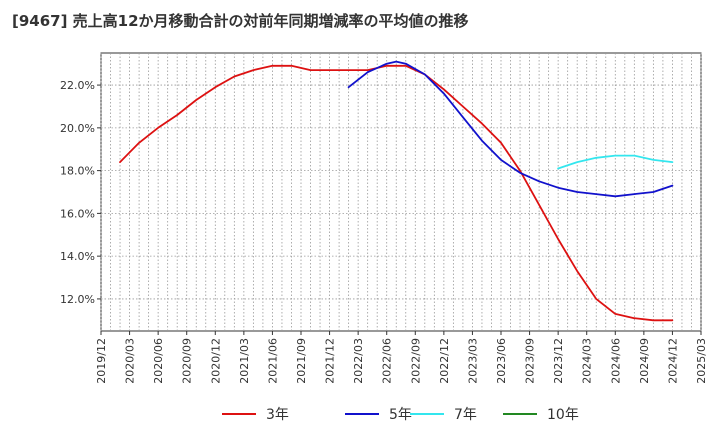 This screenshot has height=440, width=720. I want to click on y-axis: 12.0% 14.0% 16.0% 18.0% 20.0% 22.0%, so click(80, 192).